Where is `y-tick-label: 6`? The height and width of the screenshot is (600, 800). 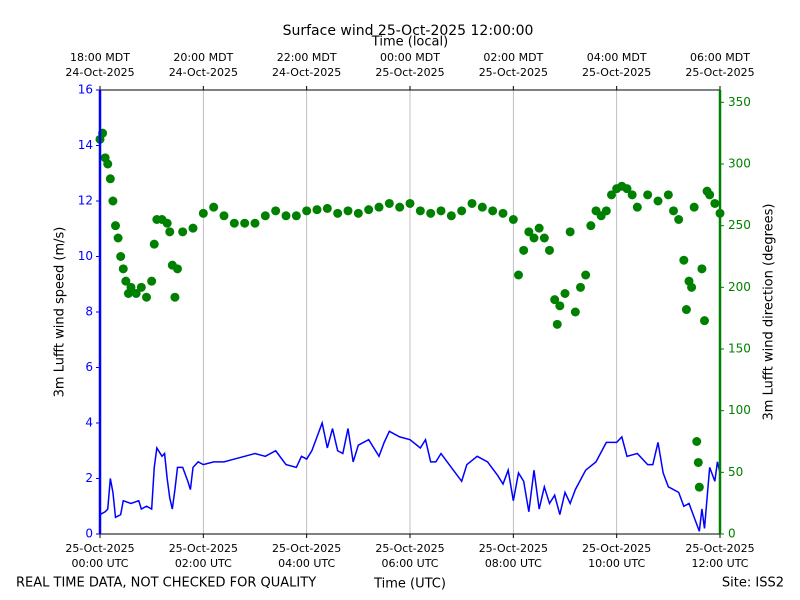 y-tick-label: 6 is located at coordinates (89, 367).